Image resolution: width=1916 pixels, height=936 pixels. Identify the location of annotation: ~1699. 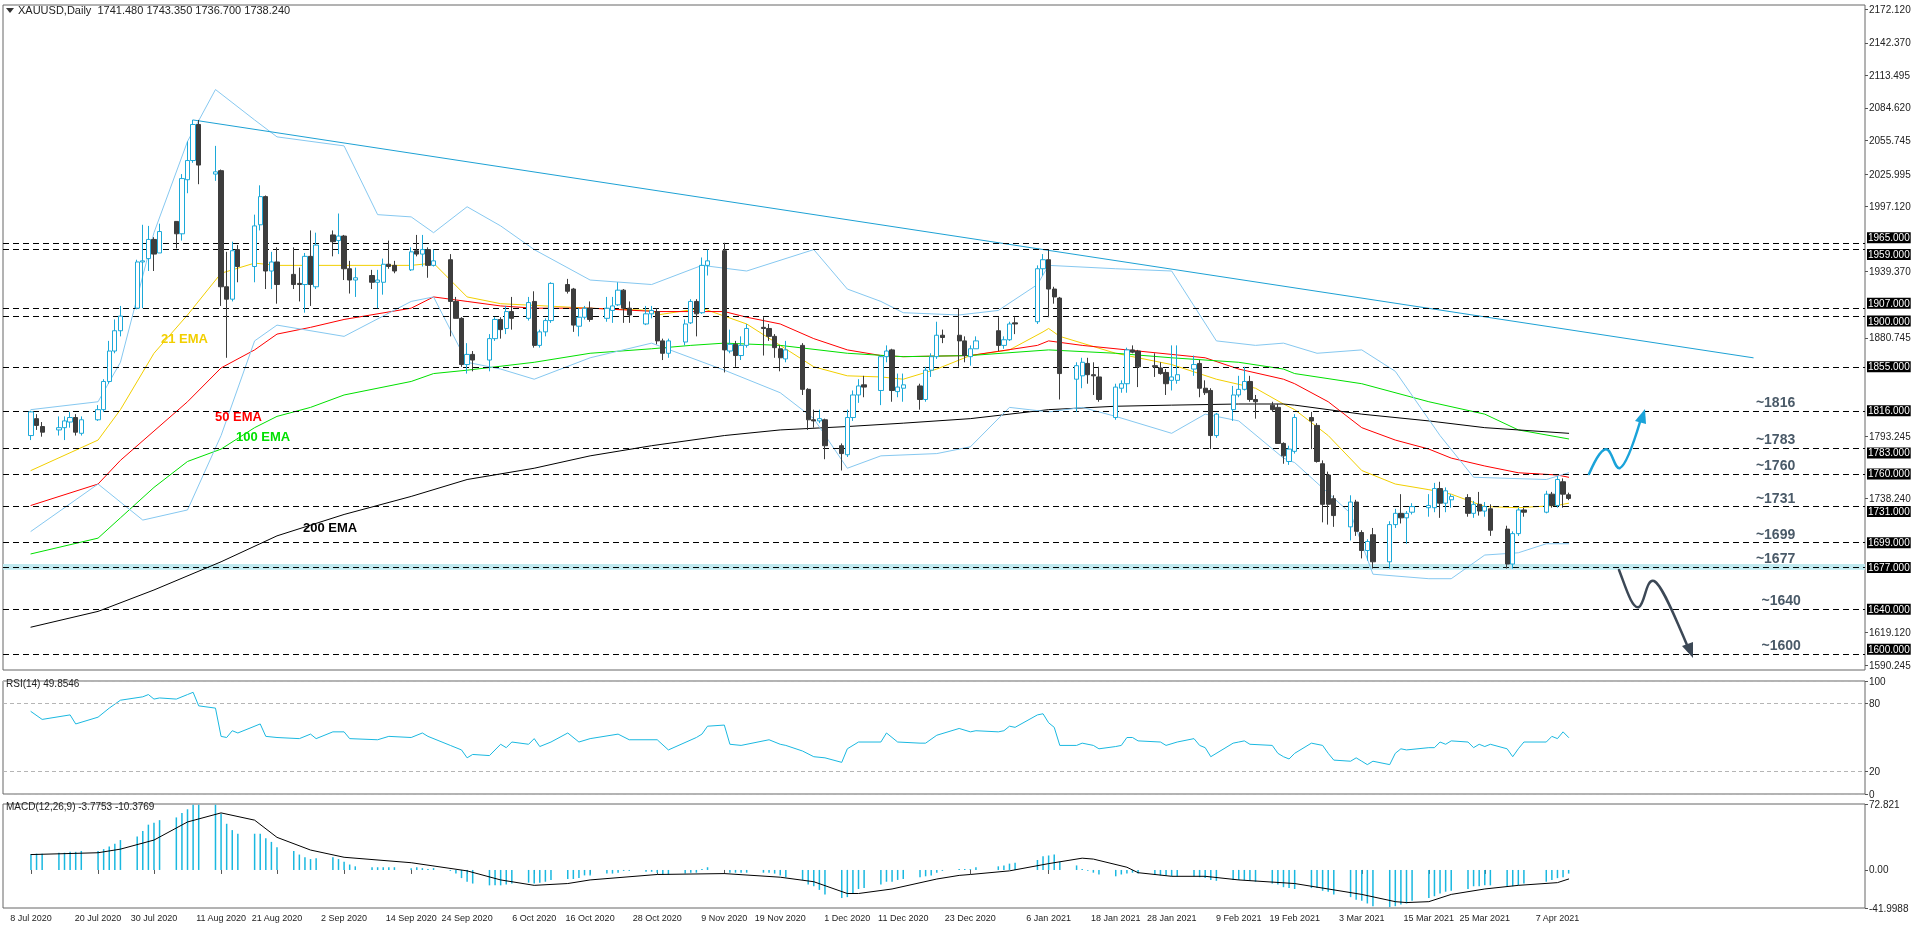
(1775, 533).